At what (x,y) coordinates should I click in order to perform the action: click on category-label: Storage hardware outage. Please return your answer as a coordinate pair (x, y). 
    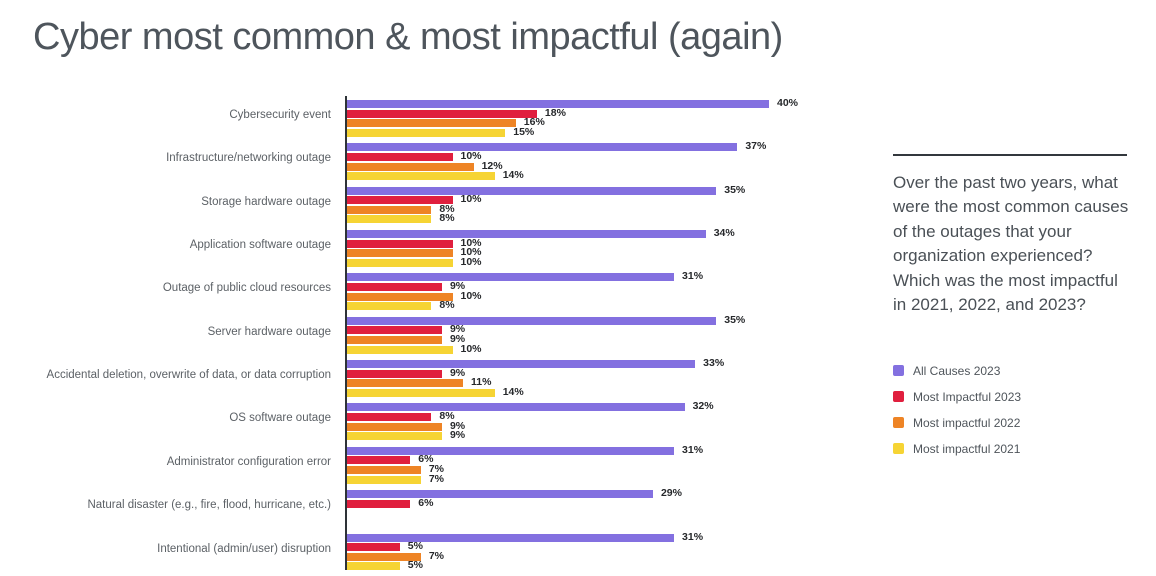
    Looking at the image, I should click on (266, 201).